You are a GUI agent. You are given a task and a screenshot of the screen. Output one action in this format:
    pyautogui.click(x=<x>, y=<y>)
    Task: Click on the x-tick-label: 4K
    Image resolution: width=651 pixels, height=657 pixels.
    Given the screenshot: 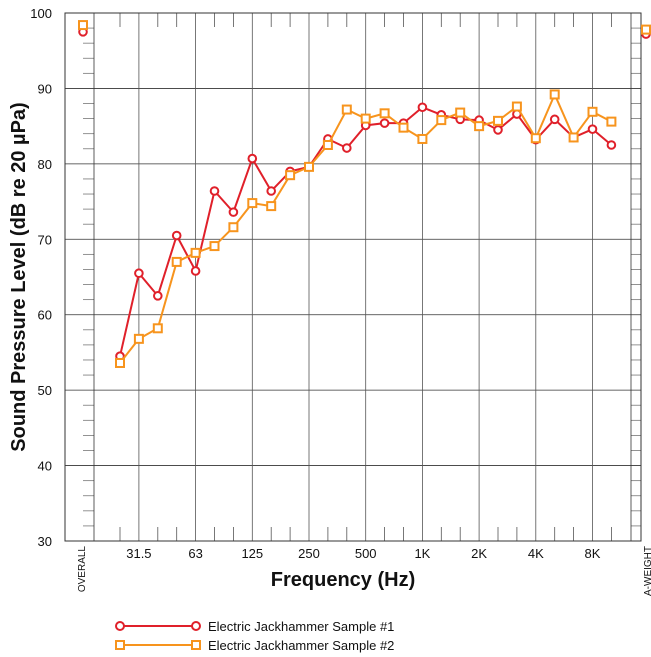 What is the action you would take?
    pyautogui.click(x=536, y=553)
    